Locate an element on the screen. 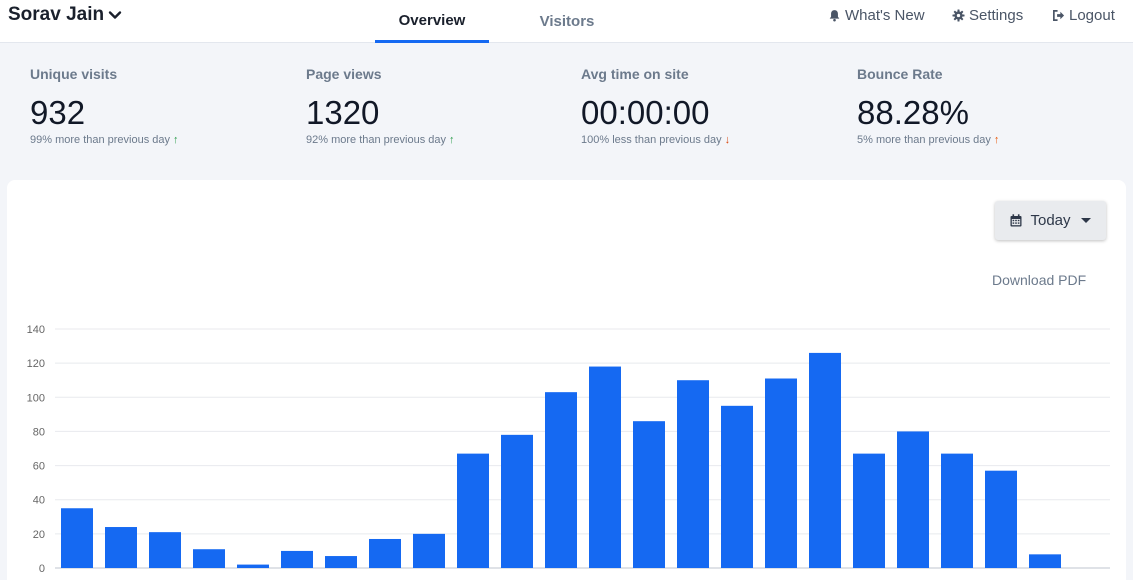  whats-new-link: What's New is located at coordinates (876, 15).